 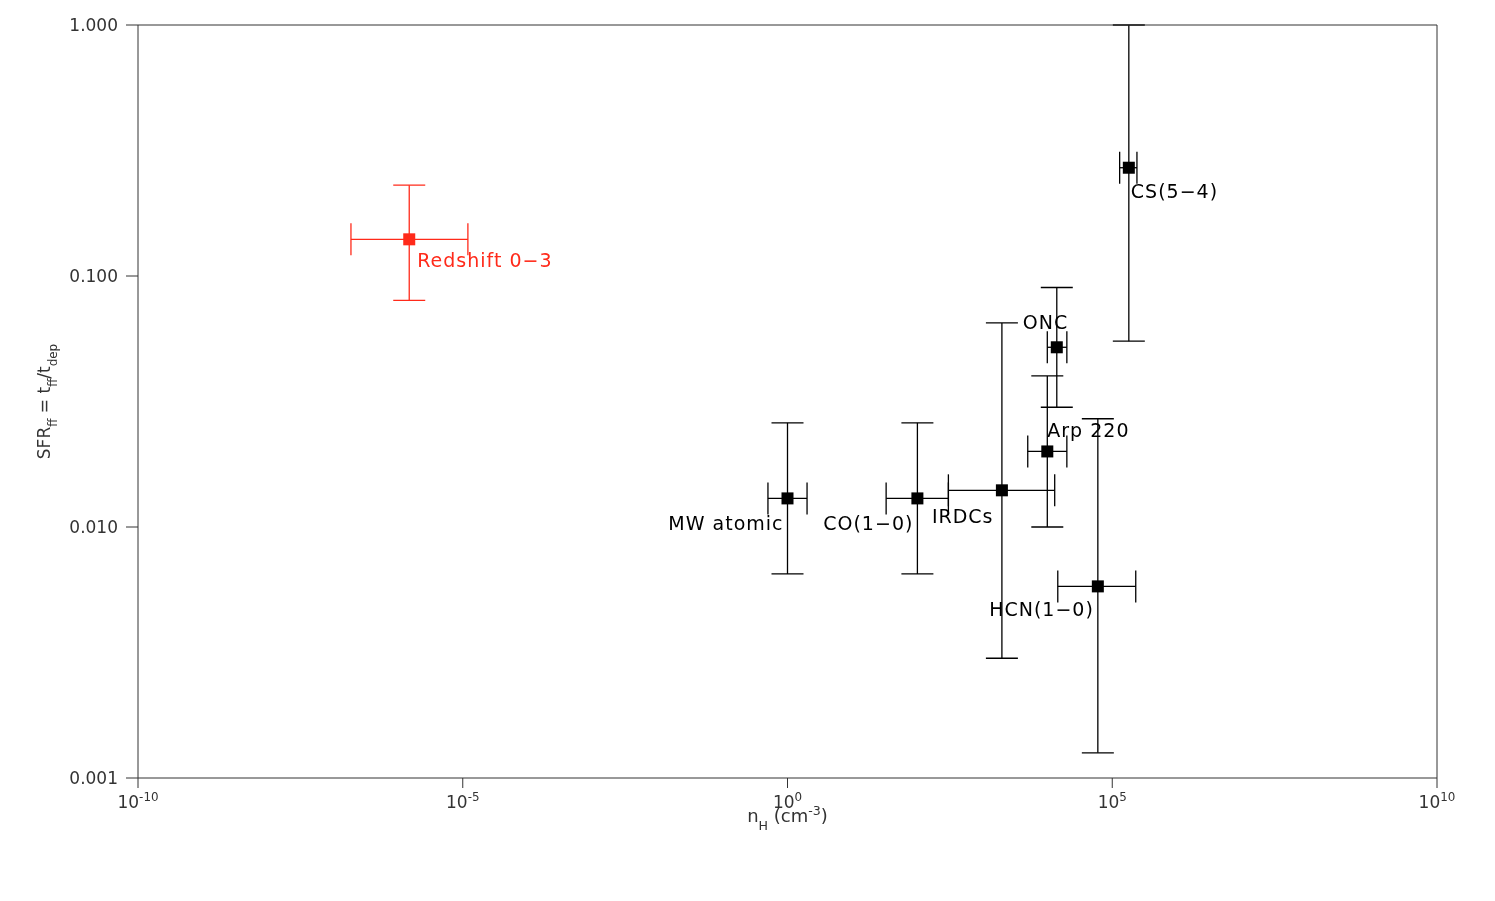 I want to click on y-tick-label: 0.010, so click(x=93, y=527).